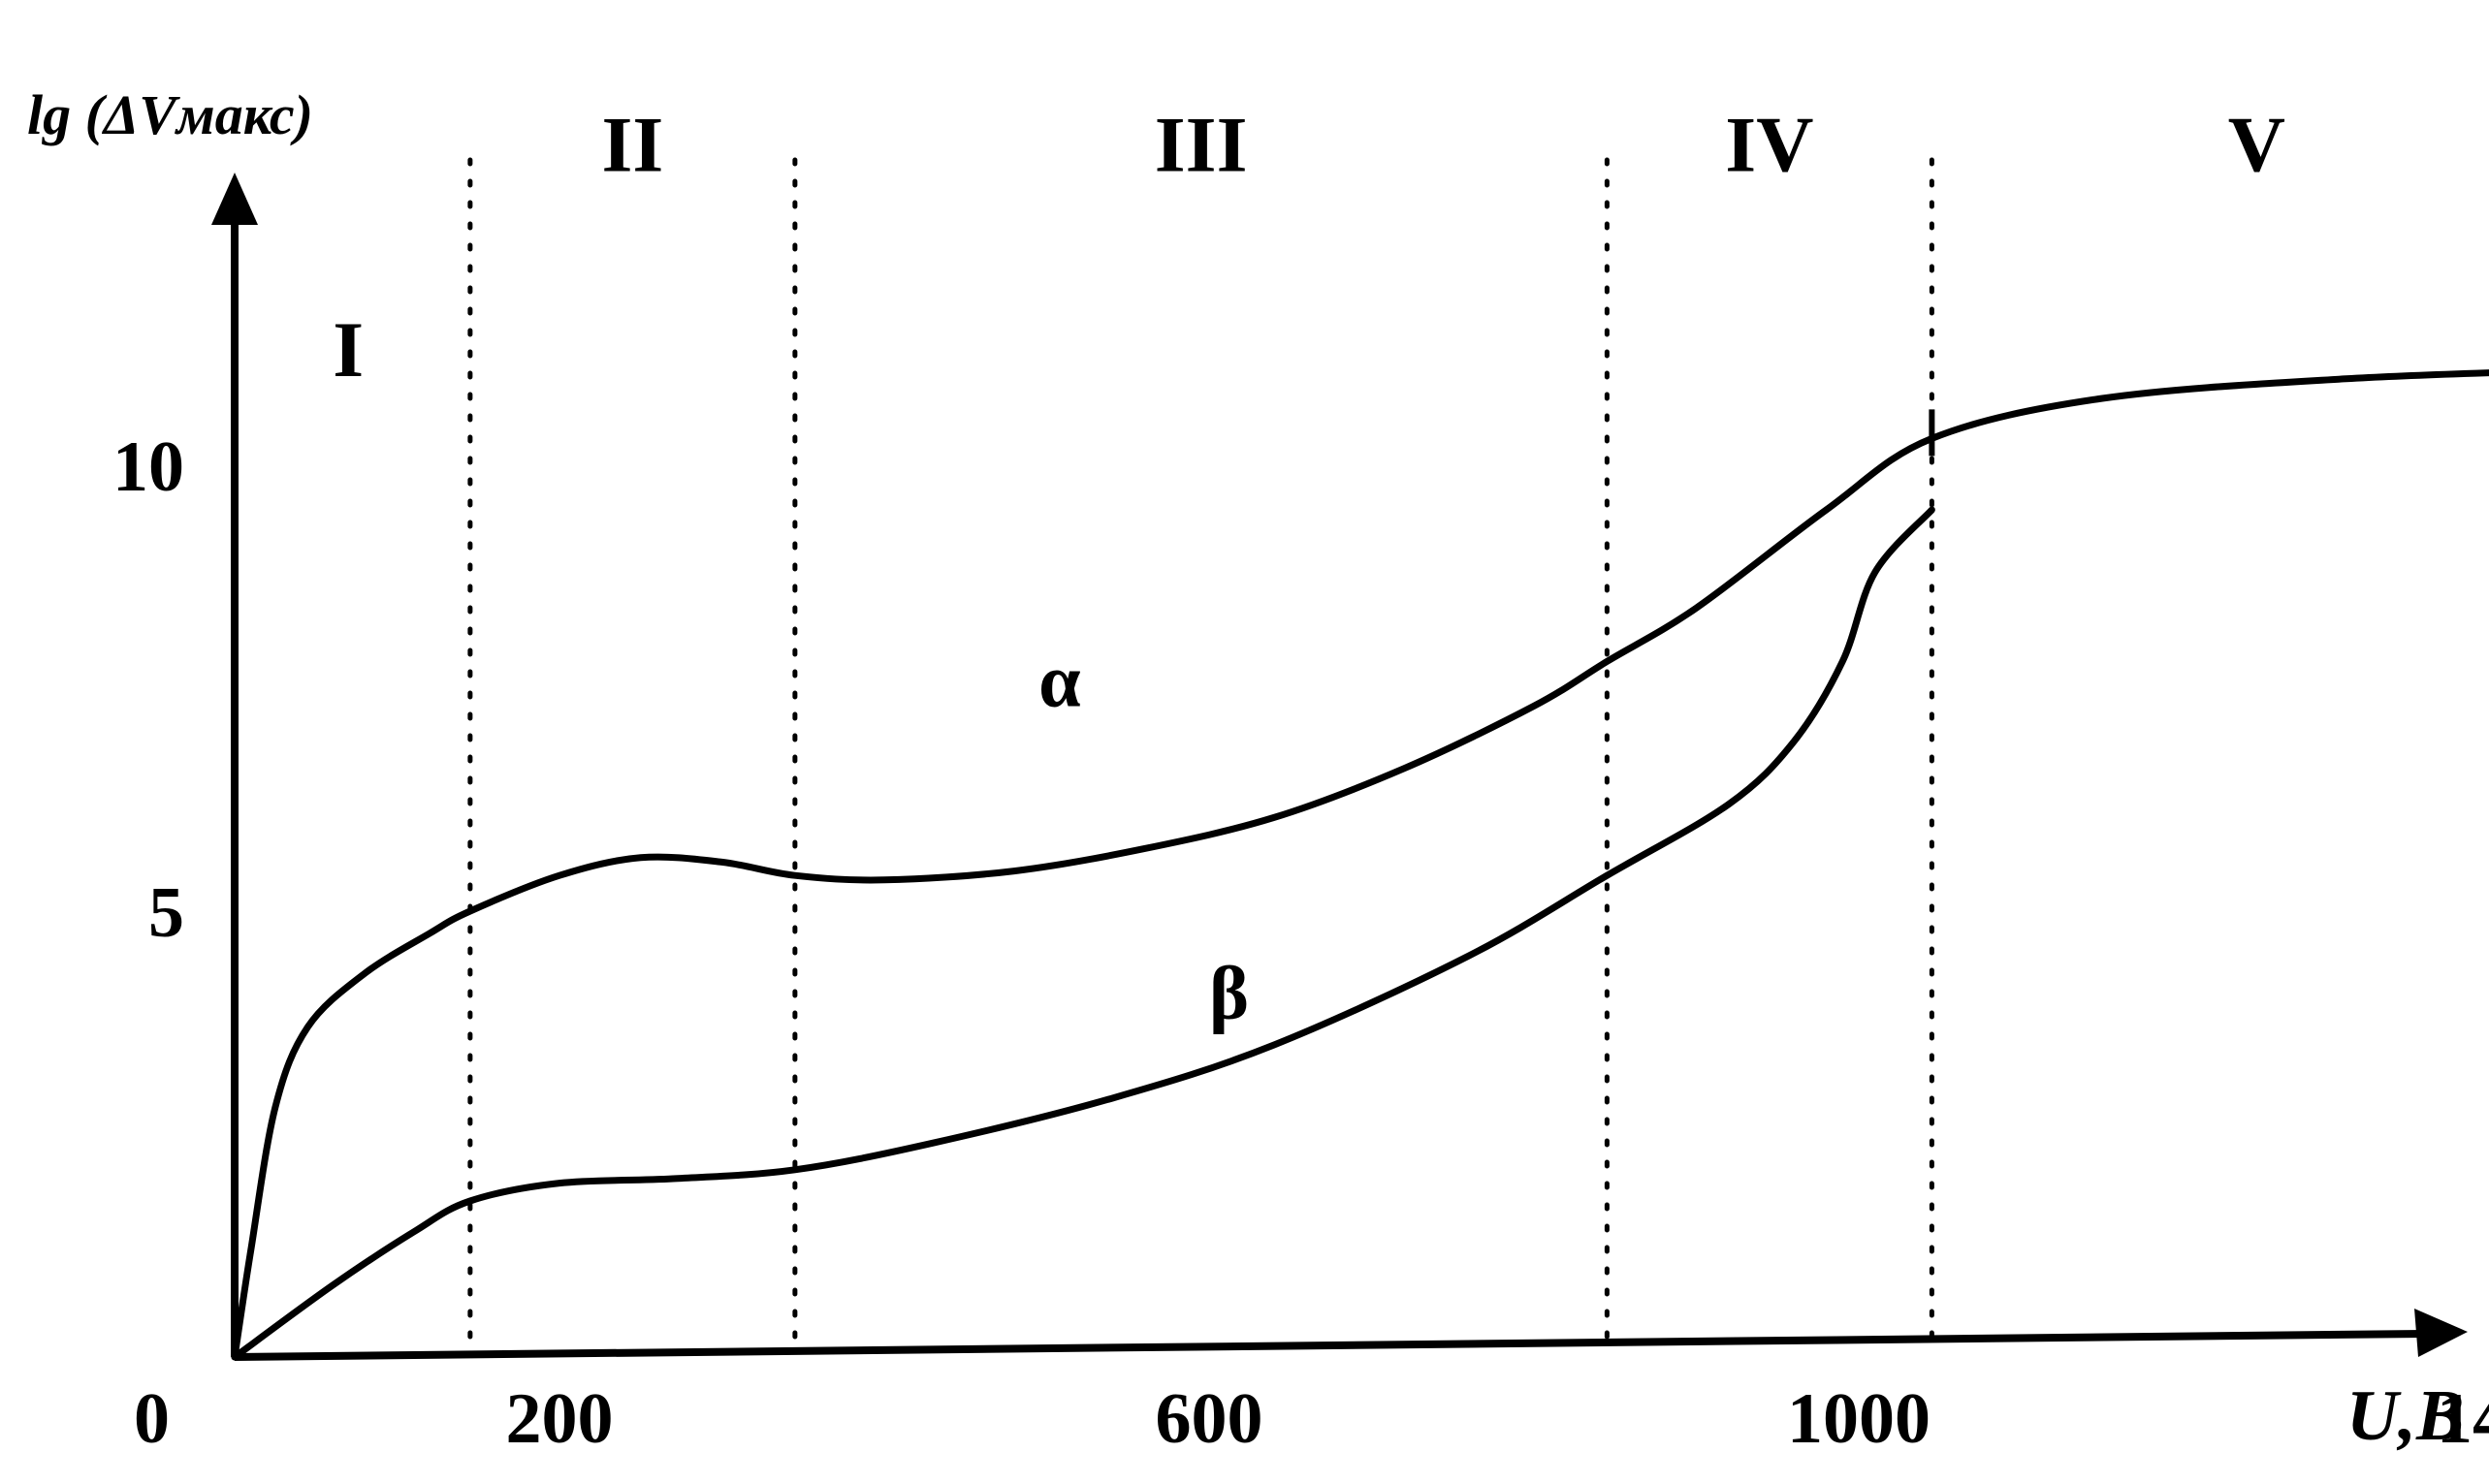 The height and width of the screenshot is (1484, 2489). I want to click on y-axis-label: lg (ΔVмакс), so click(170, 114).